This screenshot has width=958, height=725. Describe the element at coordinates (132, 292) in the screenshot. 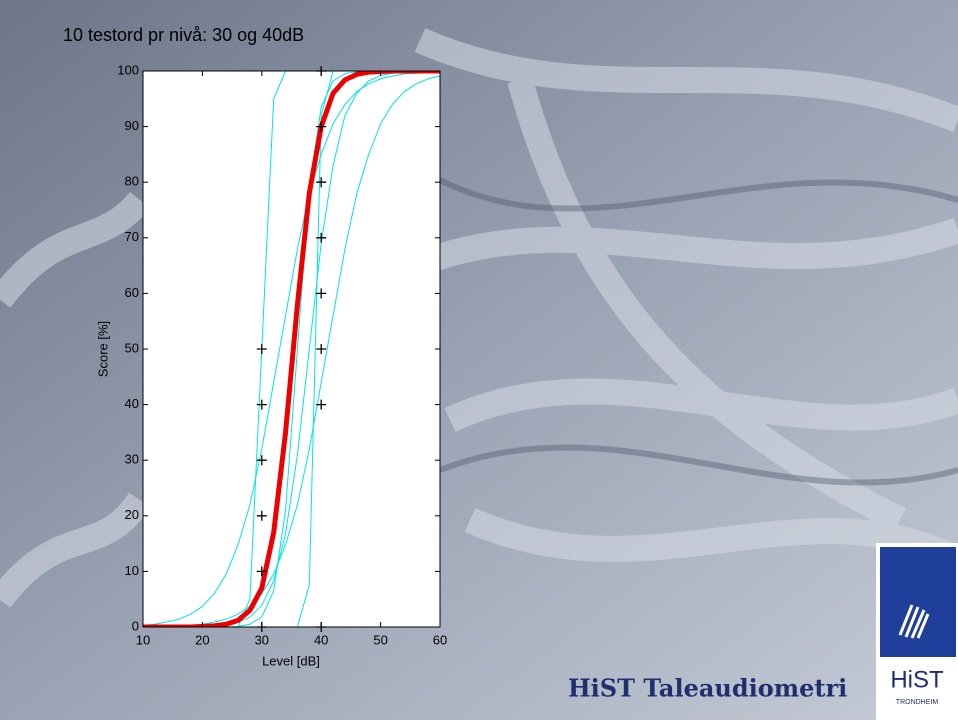

I see `y-tick-label: 60` at that location.